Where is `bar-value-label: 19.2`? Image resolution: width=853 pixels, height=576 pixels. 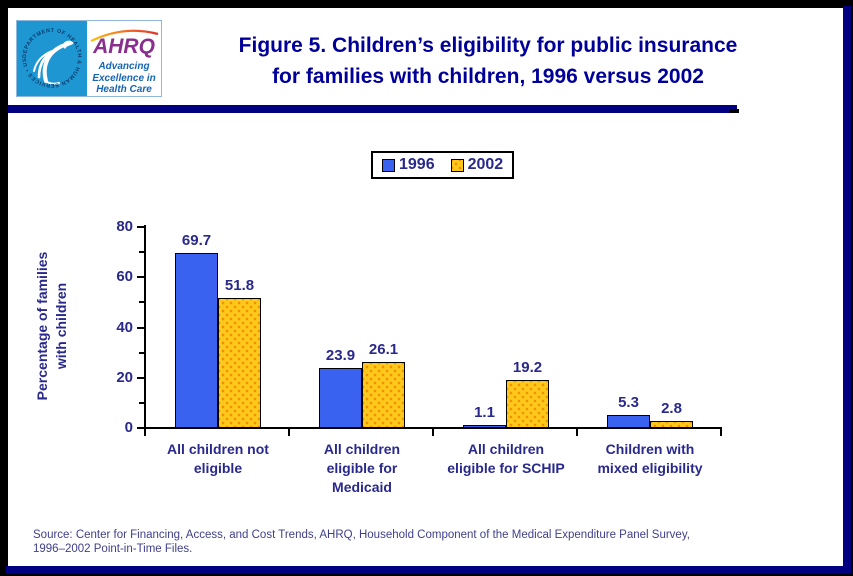
bar-value-label: 19.2 is located at coordinates (527, 367).